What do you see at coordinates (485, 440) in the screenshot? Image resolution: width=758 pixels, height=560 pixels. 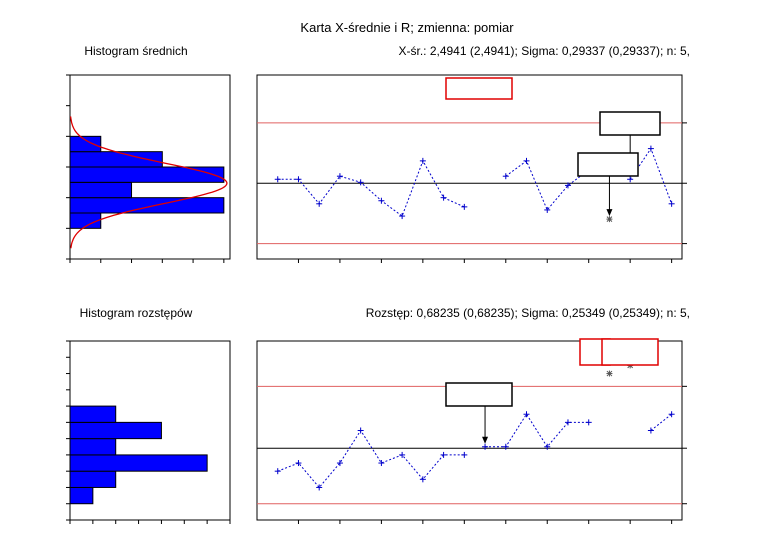 I see `operator-arrow-range-head` at bounding box center [485, 440].